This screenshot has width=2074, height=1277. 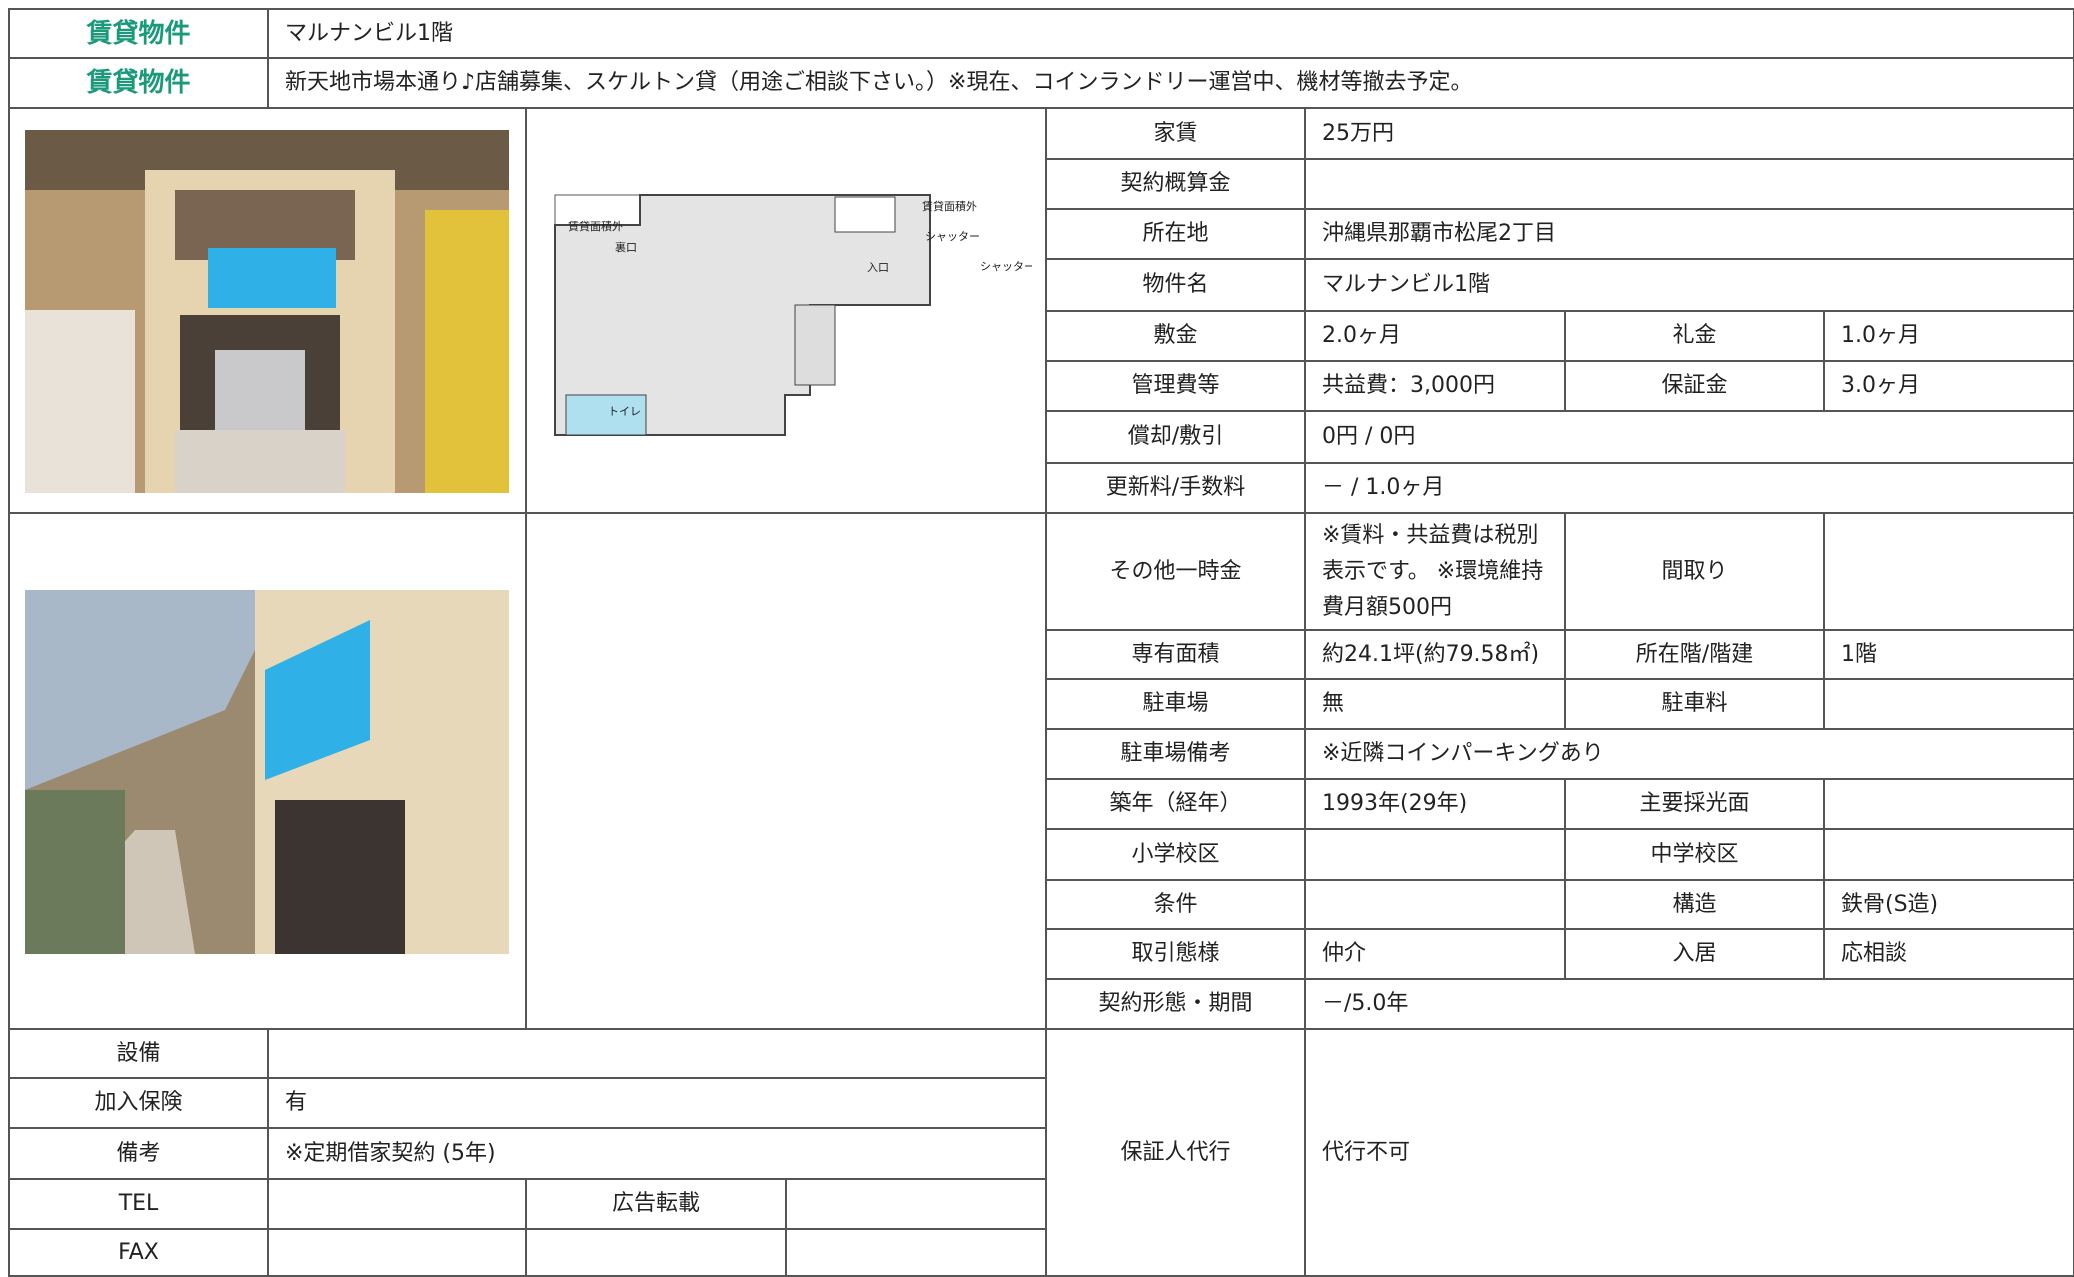 What do you see at coordinates (1435, 654) in the screenshot?
I see `detail-value: 約24.1坪(約79.58㎡)` at bounding box center [1435, 654].